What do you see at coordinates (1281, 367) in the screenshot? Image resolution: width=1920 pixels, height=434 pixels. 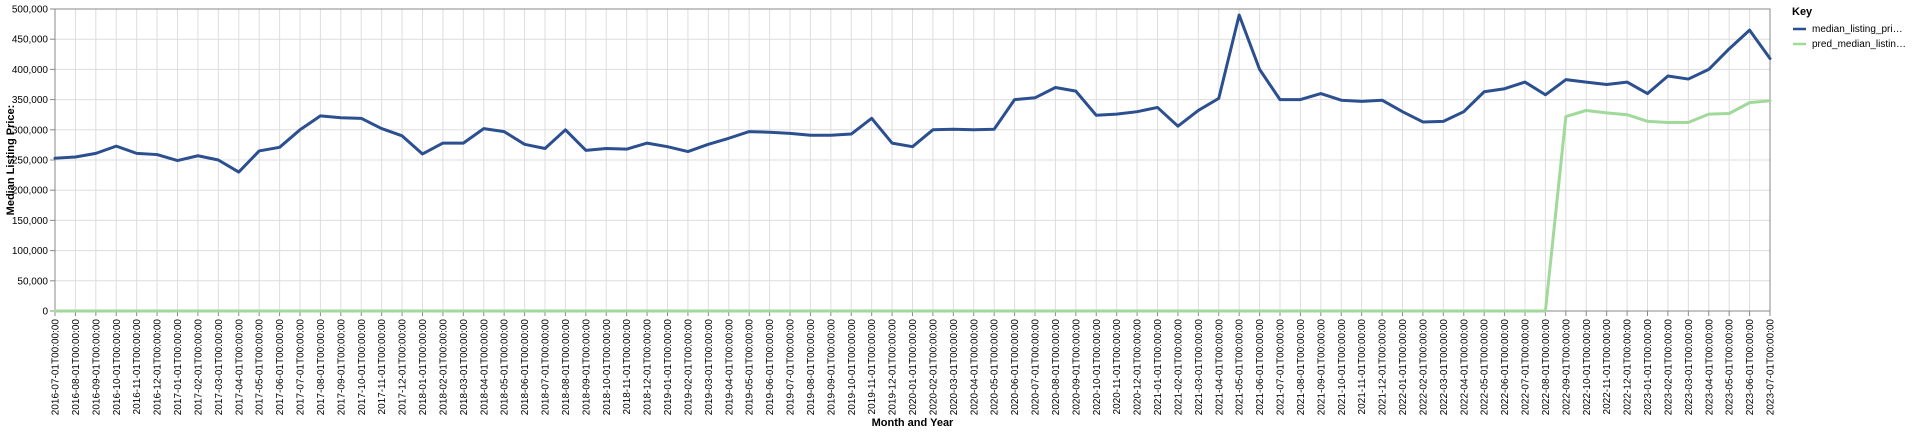 I see `x-tick-label: 2021-07-01T00:00:00` at bounding box center [1281, 367].